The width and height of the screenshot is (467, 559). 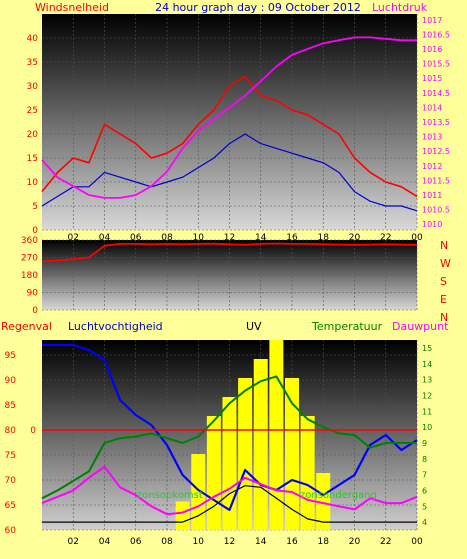 What do you see at coordinates (424, 459) in the screenshot?
I see `temperature-tick-label: 8` at bounding box center [424, 459].